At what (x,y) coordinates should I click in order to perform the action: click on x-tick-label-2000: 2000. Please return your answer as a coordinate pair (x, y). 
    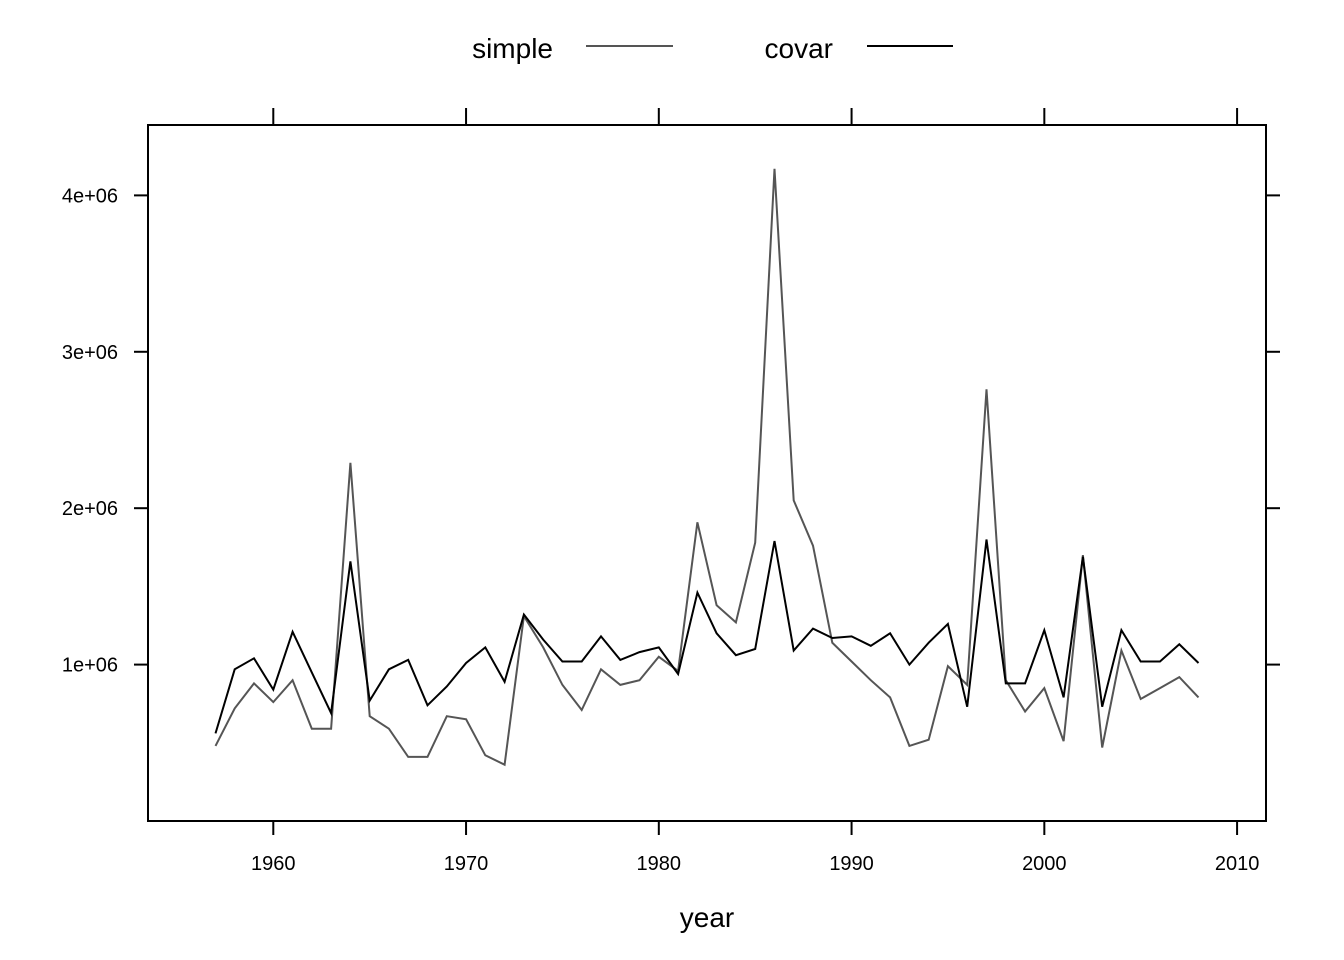
    Looking at the image, I should click on (1044, 864).